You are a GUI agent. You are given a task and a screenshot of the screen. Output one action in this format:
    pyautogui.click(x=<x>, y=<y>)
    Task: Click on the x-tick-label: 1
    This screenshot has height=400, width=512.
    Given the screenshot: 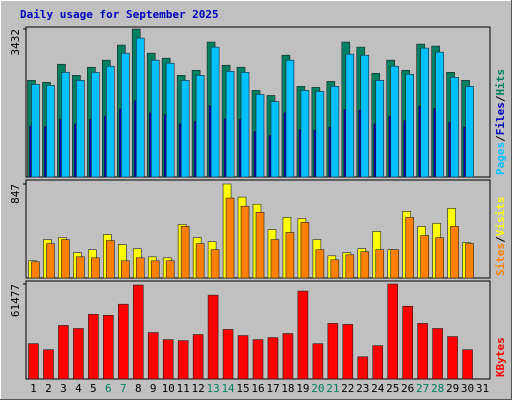 What is the action you would take?
    pyautogui.click(x=33, y=388)
    